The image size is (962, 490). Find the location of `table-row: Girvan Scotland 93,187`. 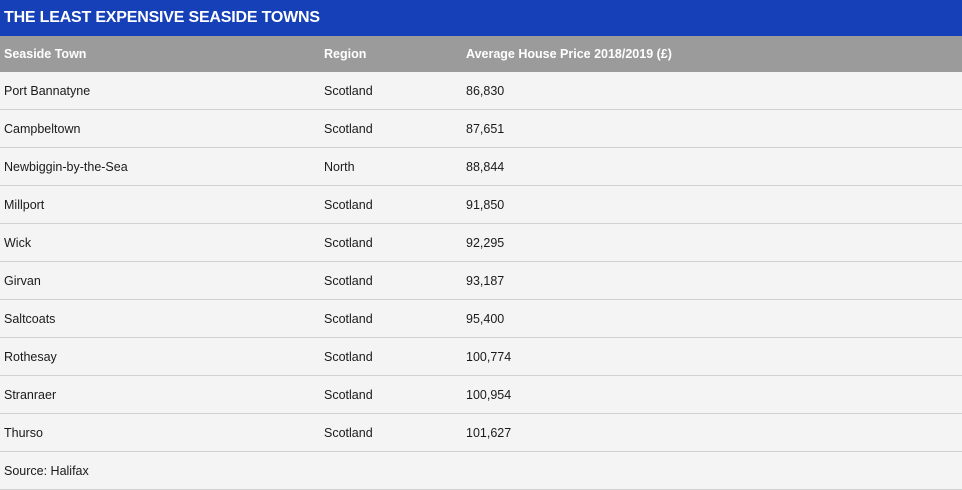

table-row: Girvan Scotland 93,187 is located at coordinates (481, 281).